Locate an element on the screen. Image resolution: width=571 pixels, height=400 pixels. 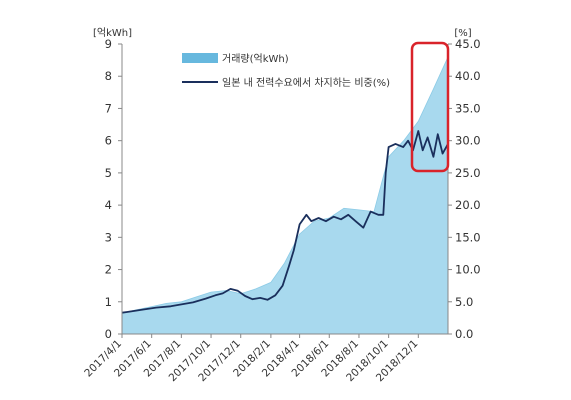
right-axis-unit-label: [%] is located at coordinates (462, 33).